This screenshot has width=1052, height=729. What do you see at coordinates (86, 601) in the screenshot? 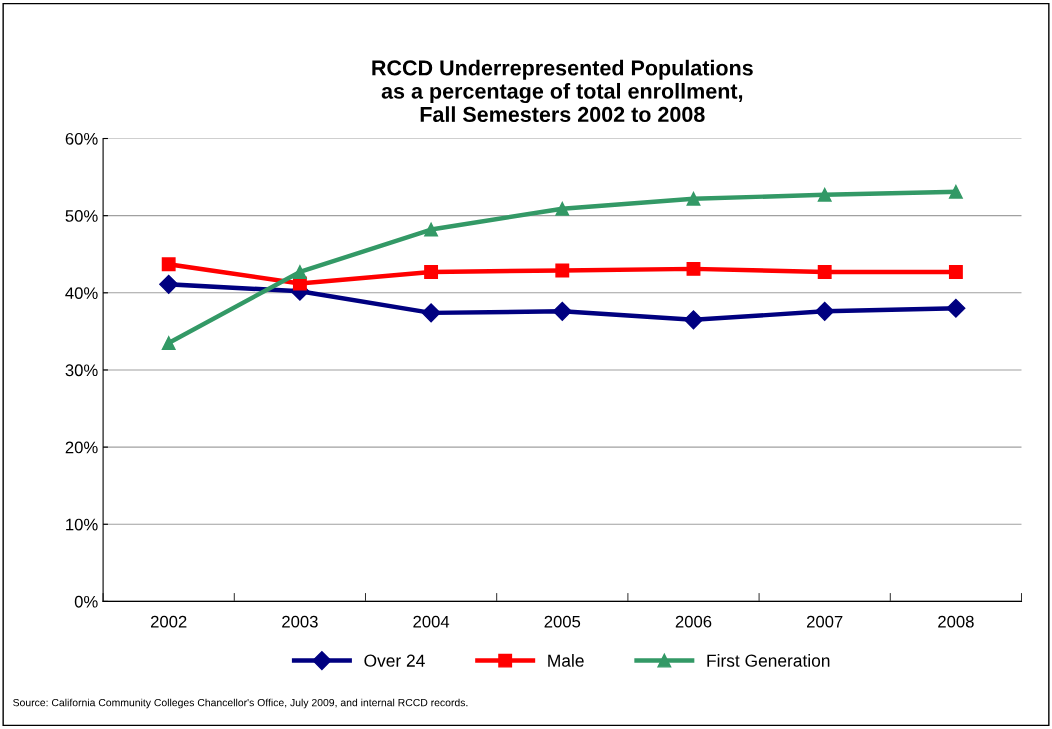
I see `y-tick-label: 0%` at bounding box center [86, 601].